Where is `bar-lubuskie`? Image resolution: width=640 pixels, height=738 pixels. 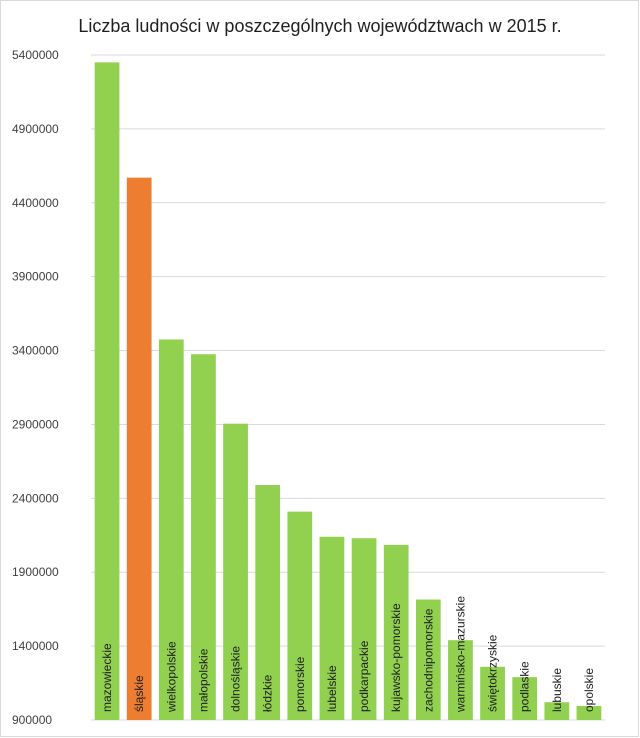
bar-lubuskie is located at coordinates (557, 711).